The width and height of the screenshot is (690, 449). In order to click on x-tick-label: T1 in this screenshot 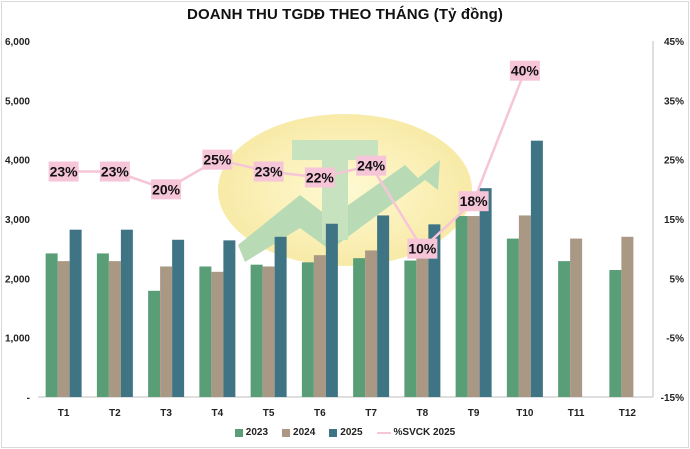, I will do `click(64, 413)`.